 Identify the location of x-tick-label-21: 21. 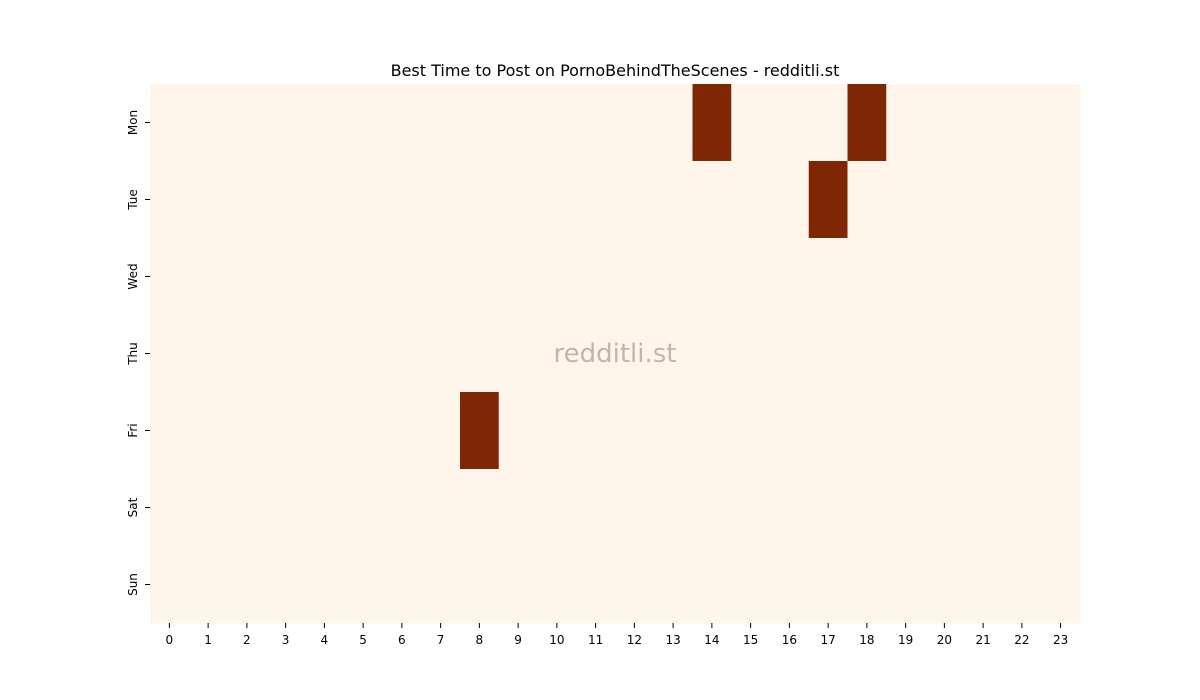
(982, 640).